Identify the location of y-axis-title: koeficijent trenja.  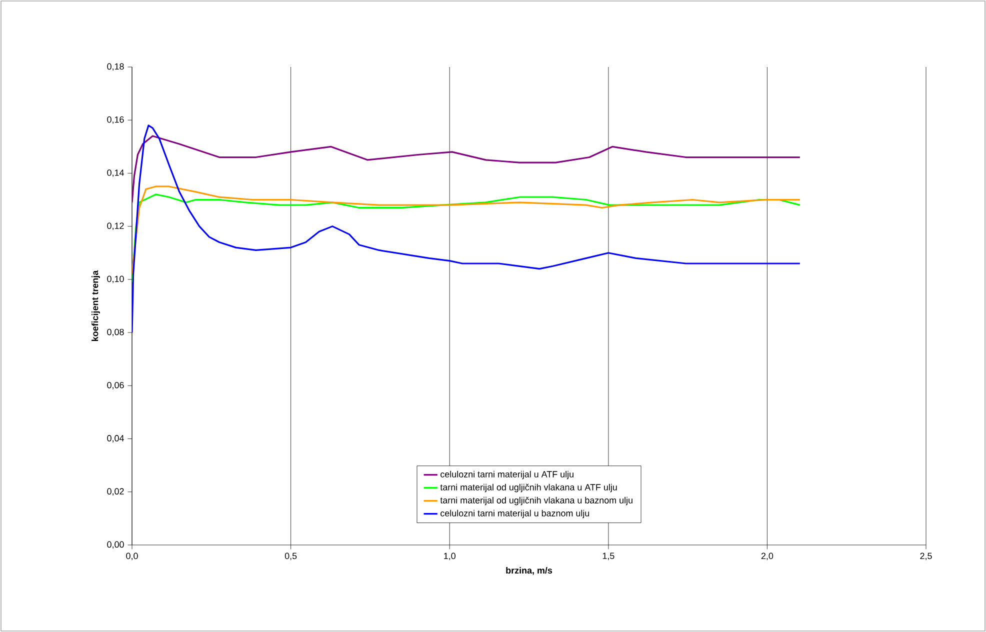
(96, 305).